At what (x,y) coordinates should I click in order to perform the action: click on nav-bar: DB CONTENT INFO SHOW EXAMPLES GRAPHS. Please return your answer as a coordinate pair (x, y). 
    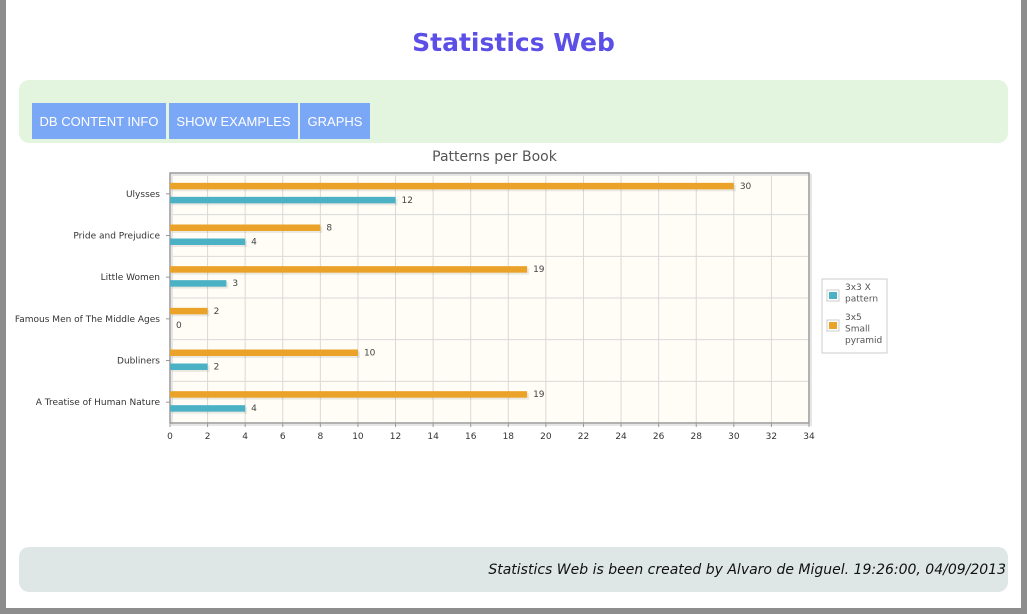
    Looking at the image, I should click on (513, 111).